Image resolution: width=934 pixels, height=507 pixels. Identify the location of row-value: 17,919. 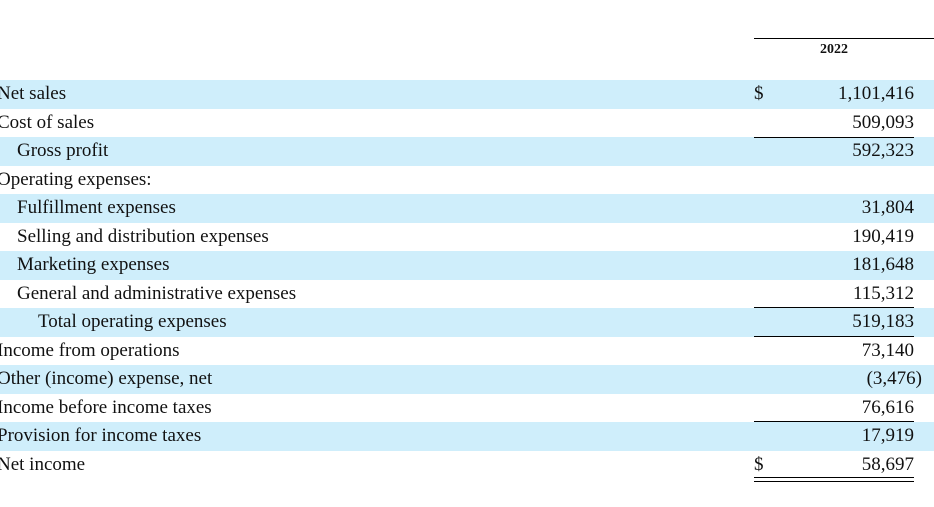
(887, 435).